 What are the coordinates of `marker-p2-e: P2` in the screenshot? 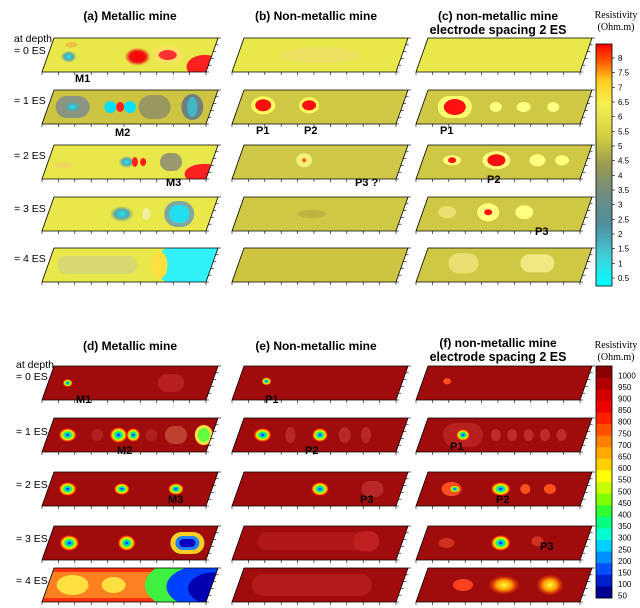 It's located at (311, 451).